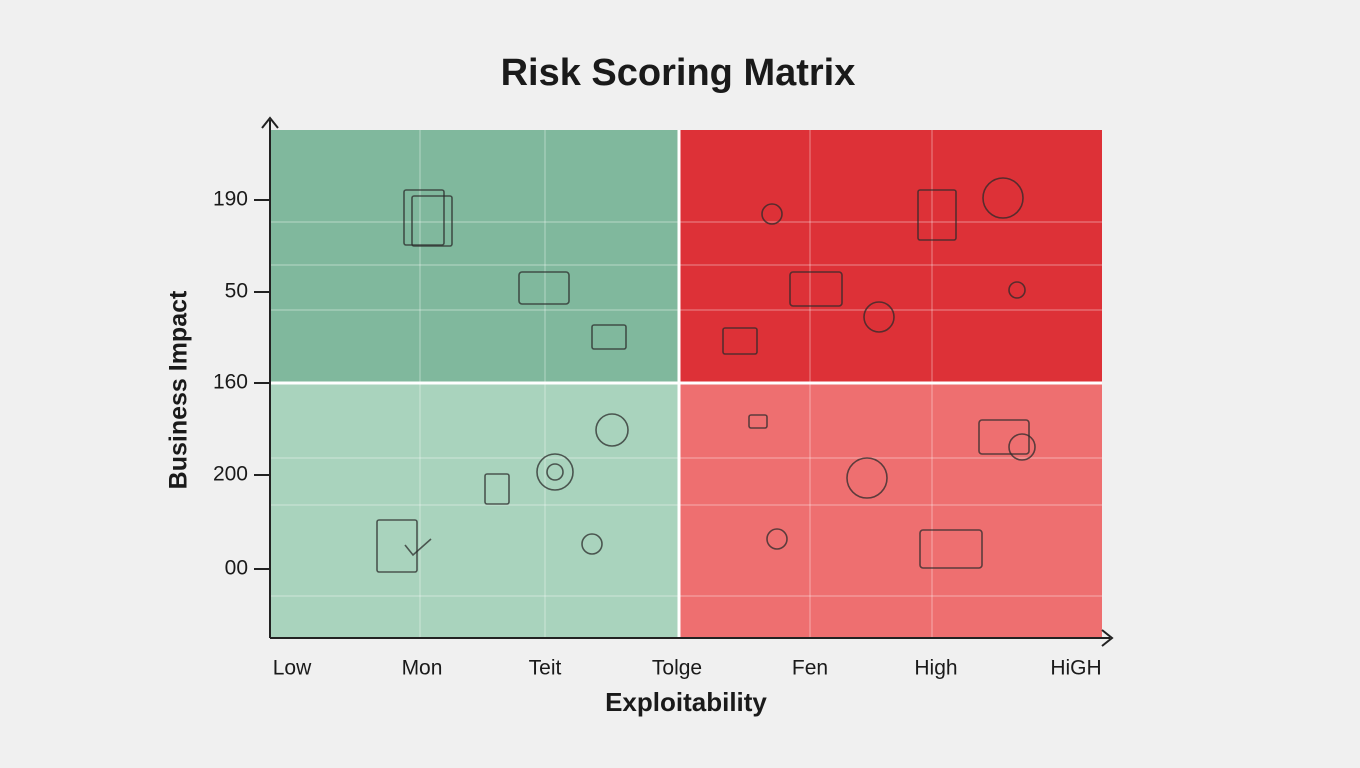 This screenshot has width=1360, height=768. I want to click on x-tick-label: Fen, so click(810, 668).